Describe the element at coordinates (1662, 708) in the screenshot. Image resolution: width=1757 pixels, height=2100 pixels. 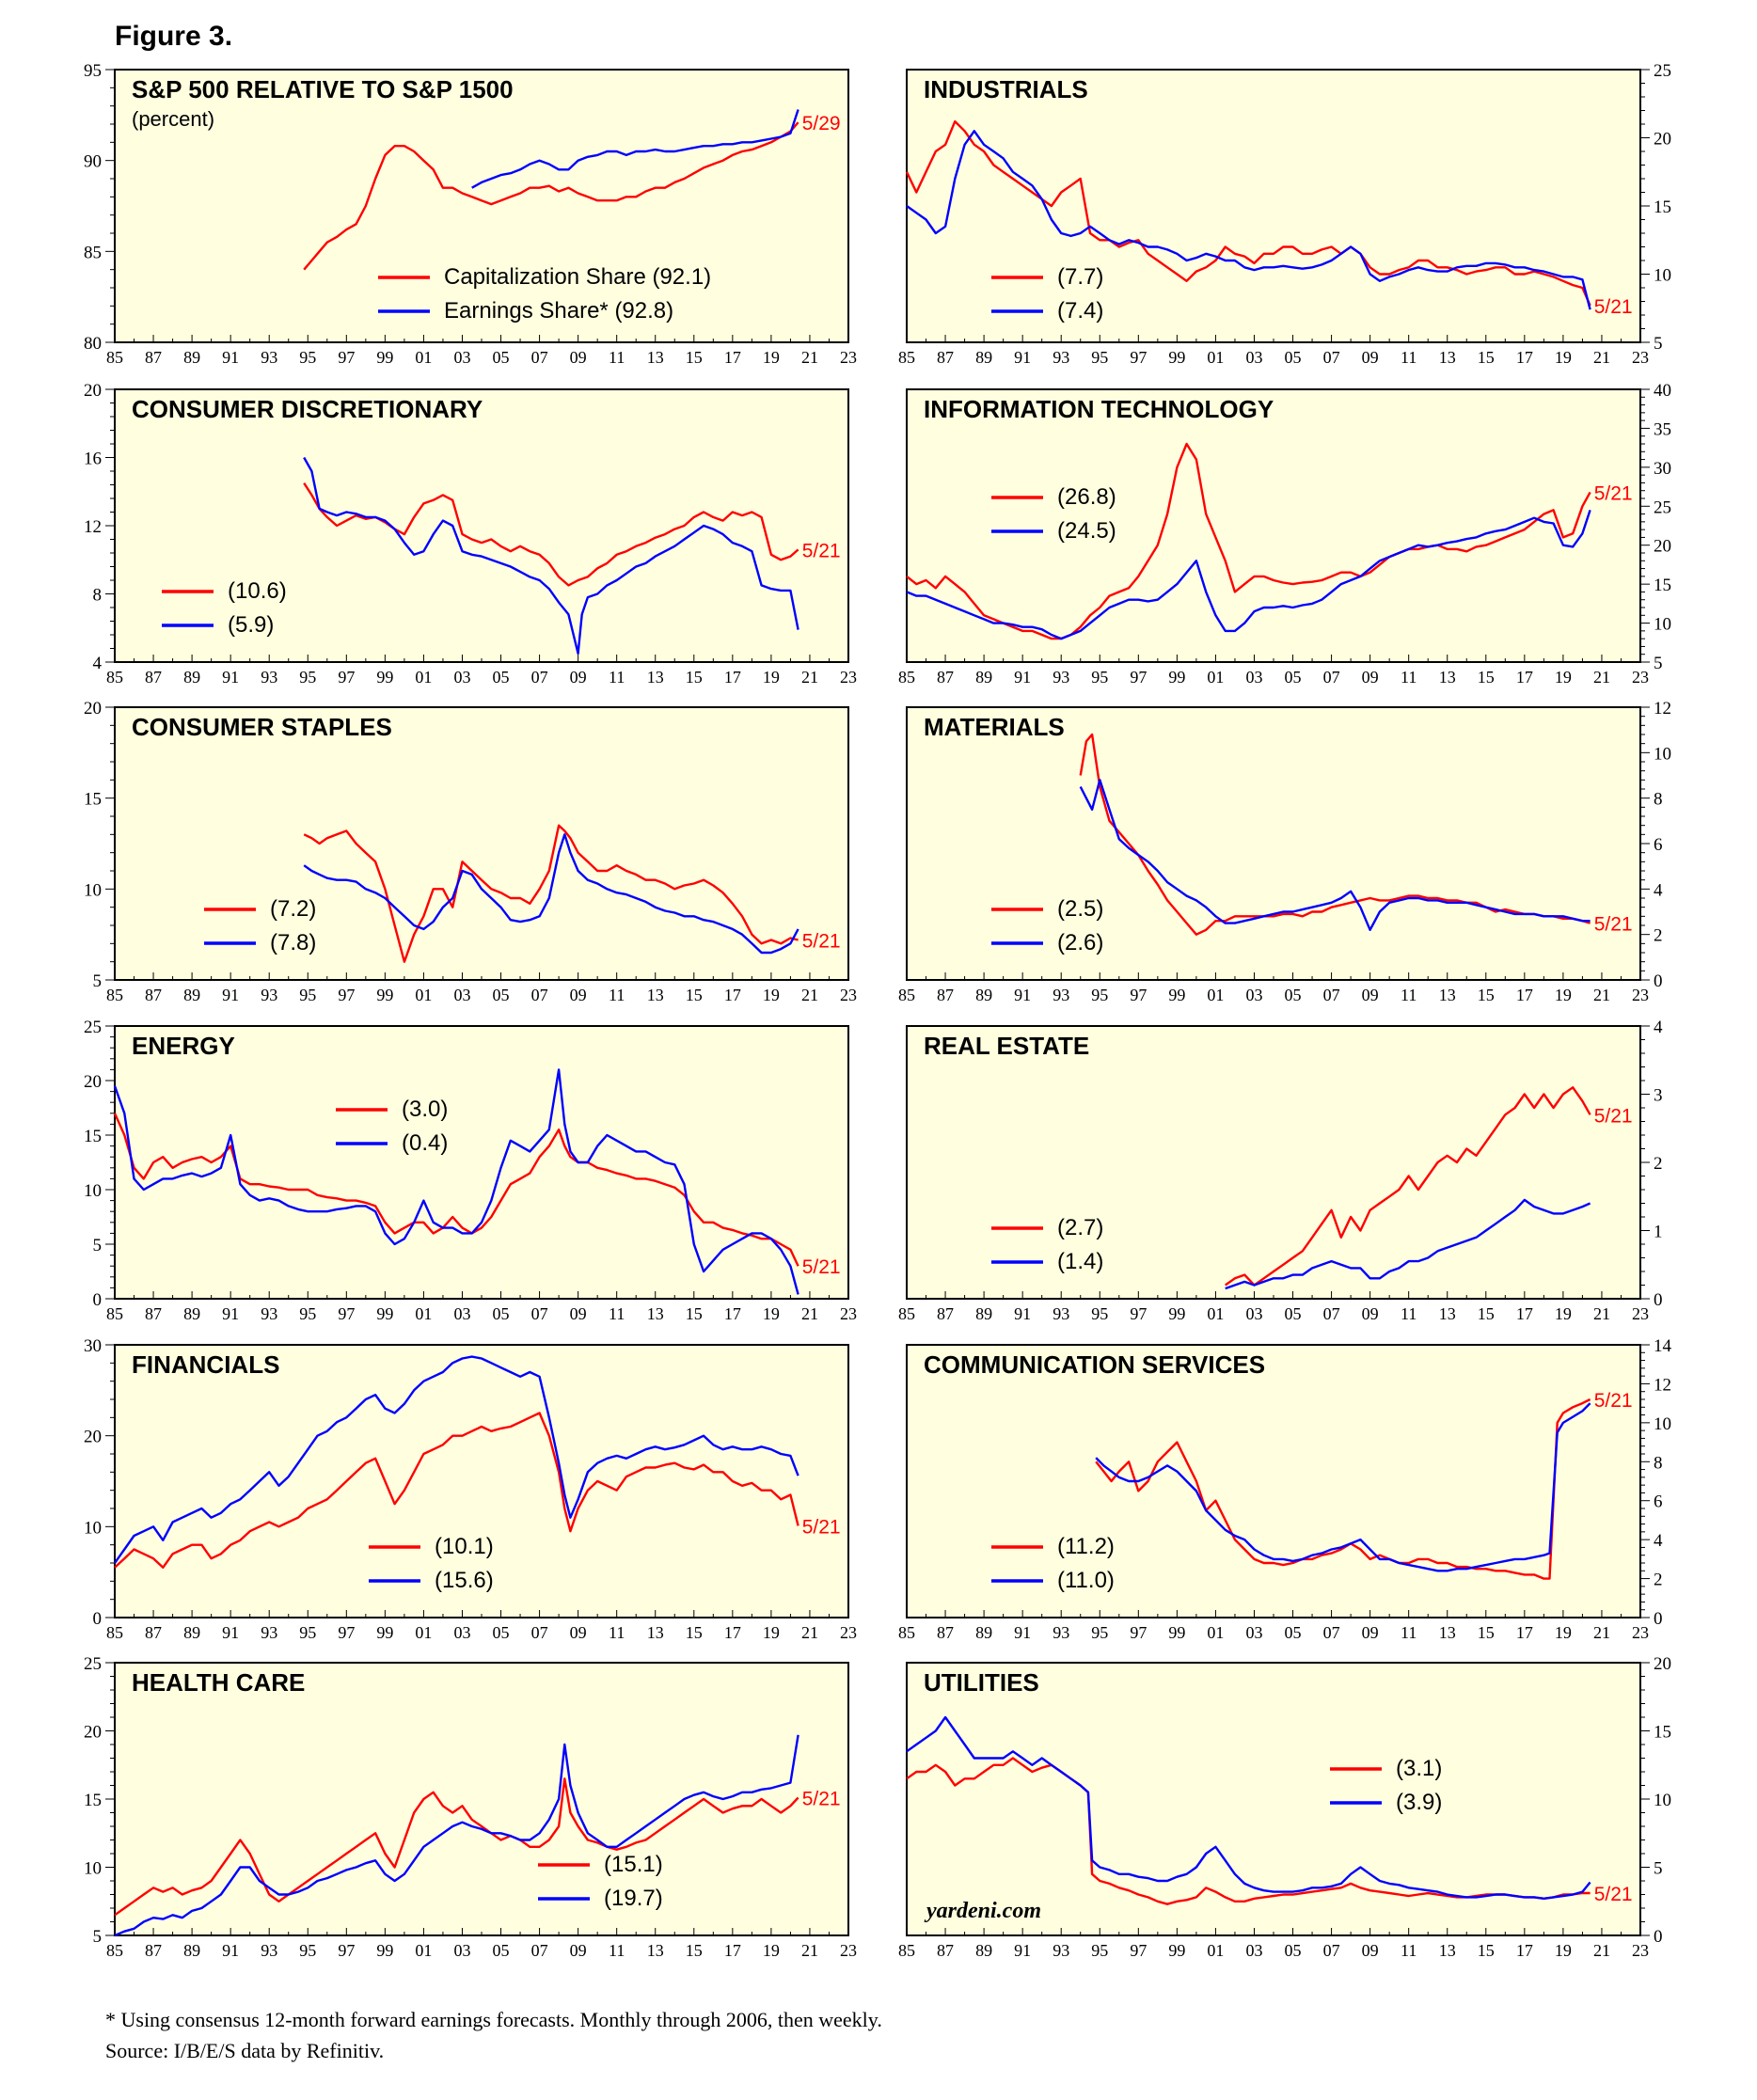
I see `y-tick-label: 12` at that location.